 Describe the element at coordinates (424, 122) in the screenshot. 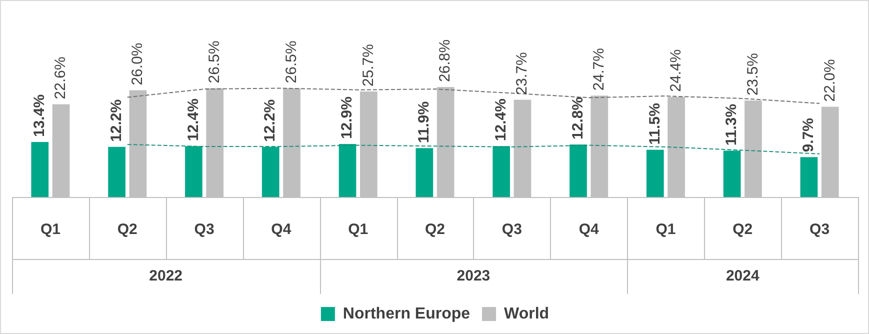

I see `data-label: 11.9%` at that location.